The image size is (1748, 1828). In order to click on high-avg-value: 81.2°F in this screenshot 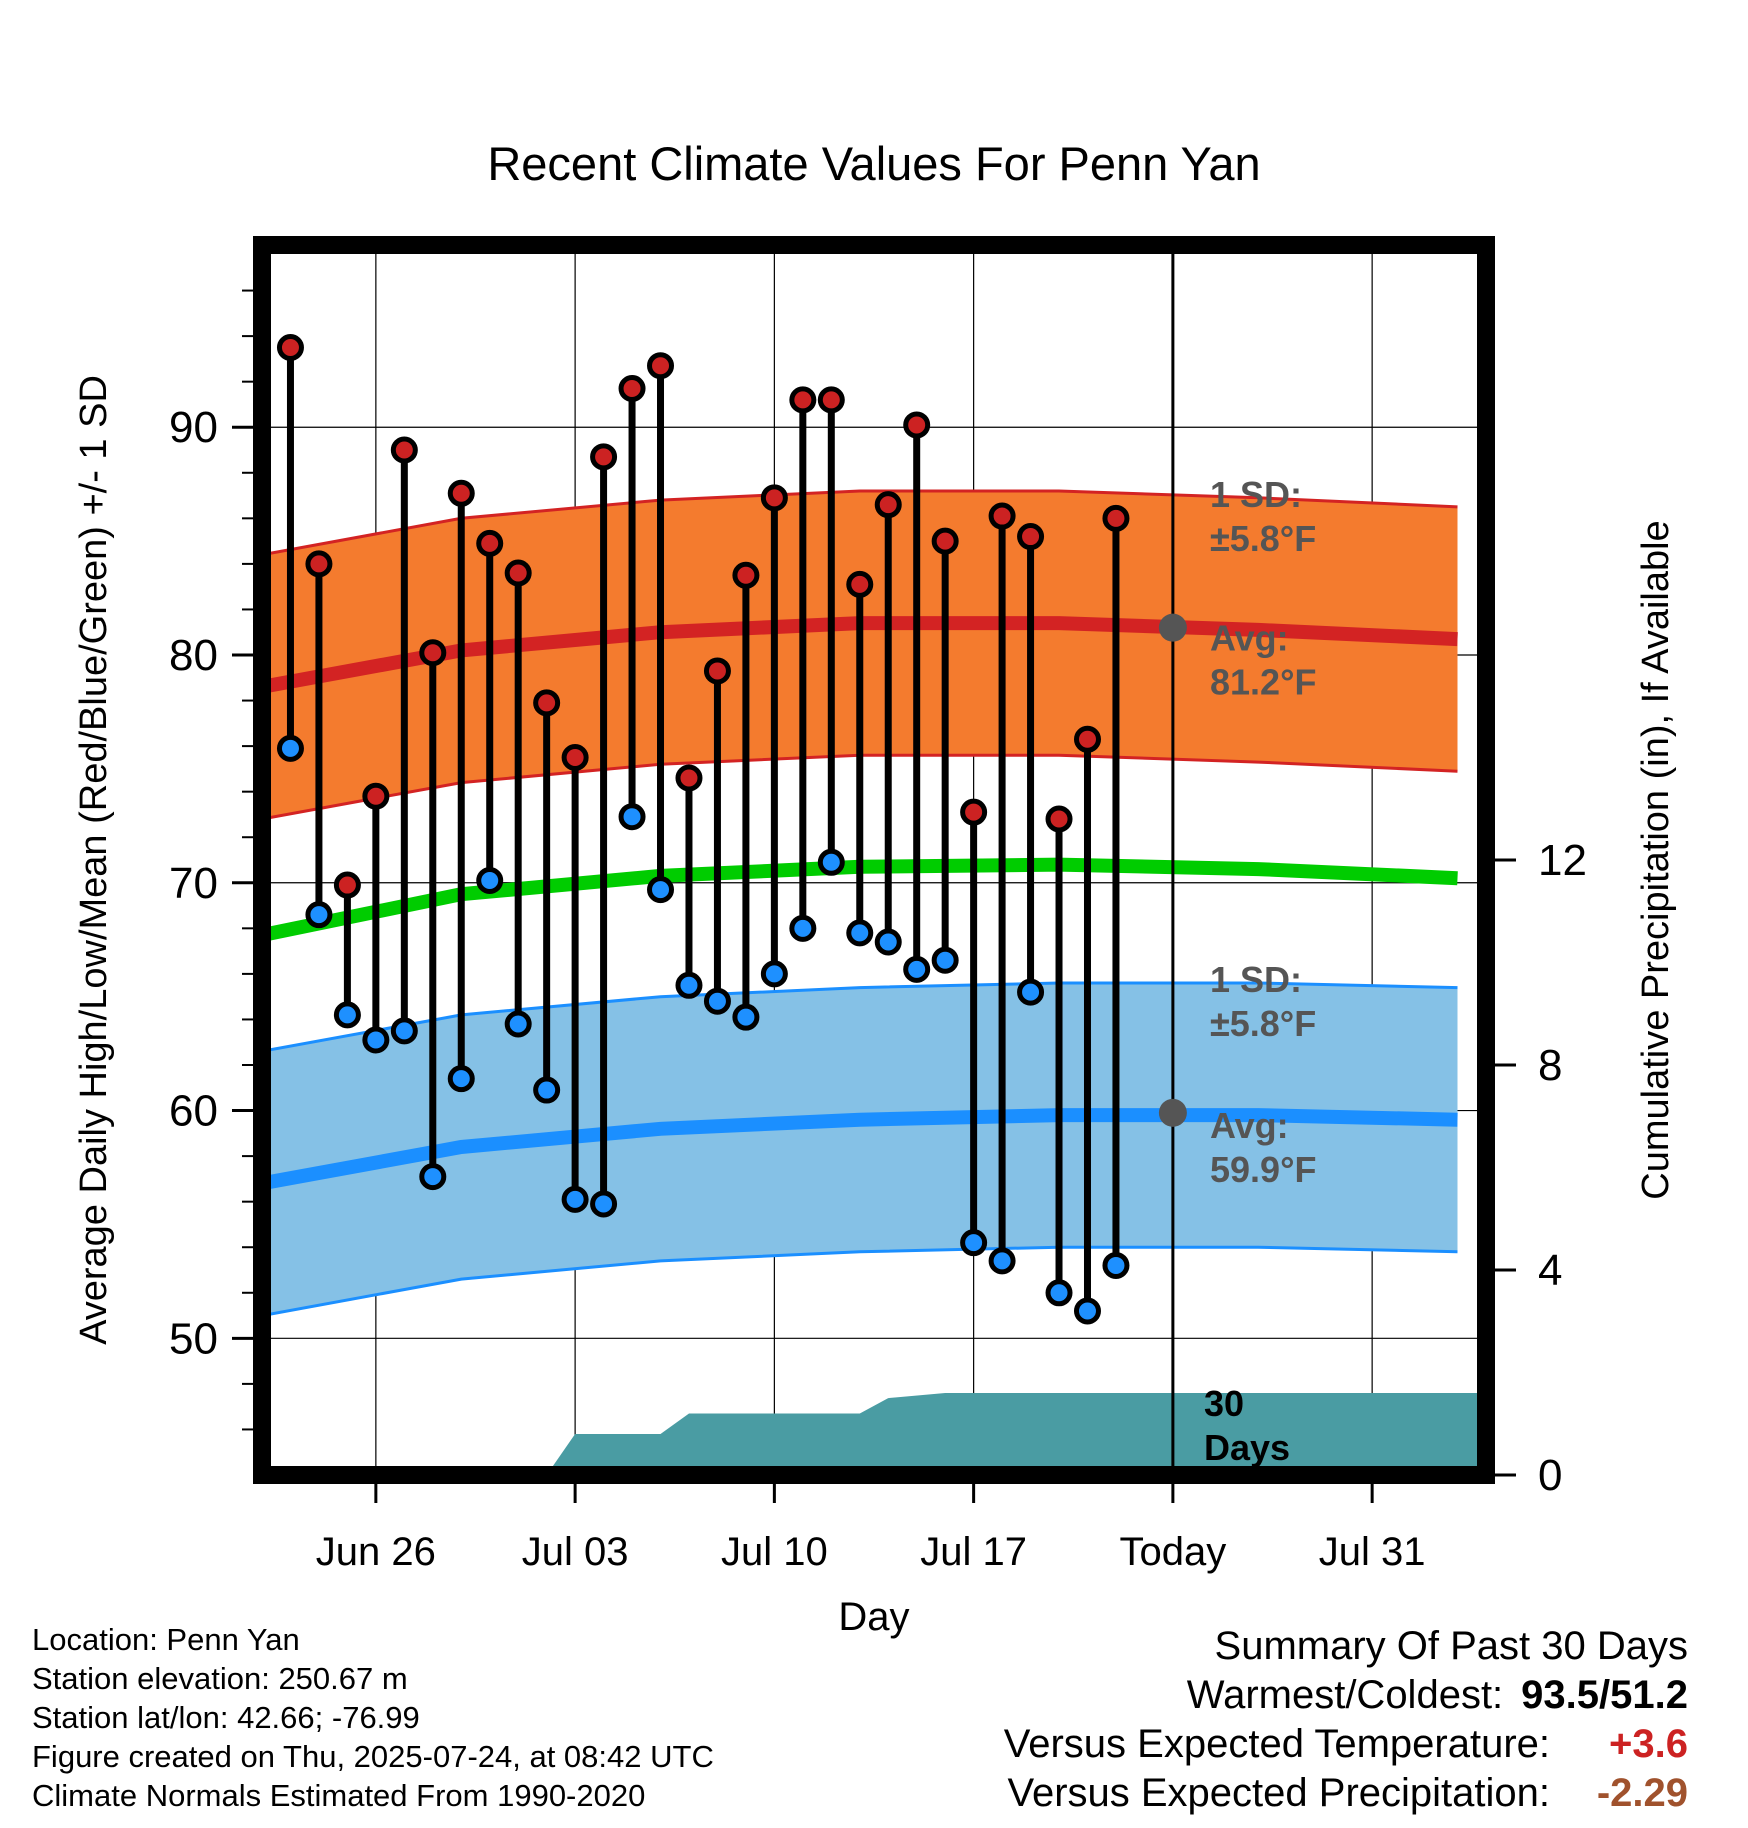, I will do `click(1263, 681)`.